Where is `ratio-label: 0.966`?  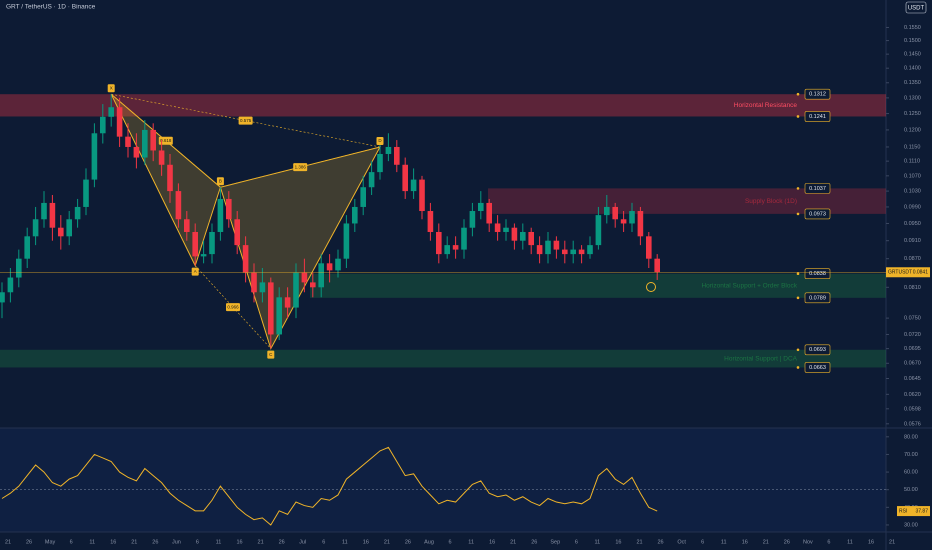 ratio-label: 0.966 is located at coordinates (233, 306).